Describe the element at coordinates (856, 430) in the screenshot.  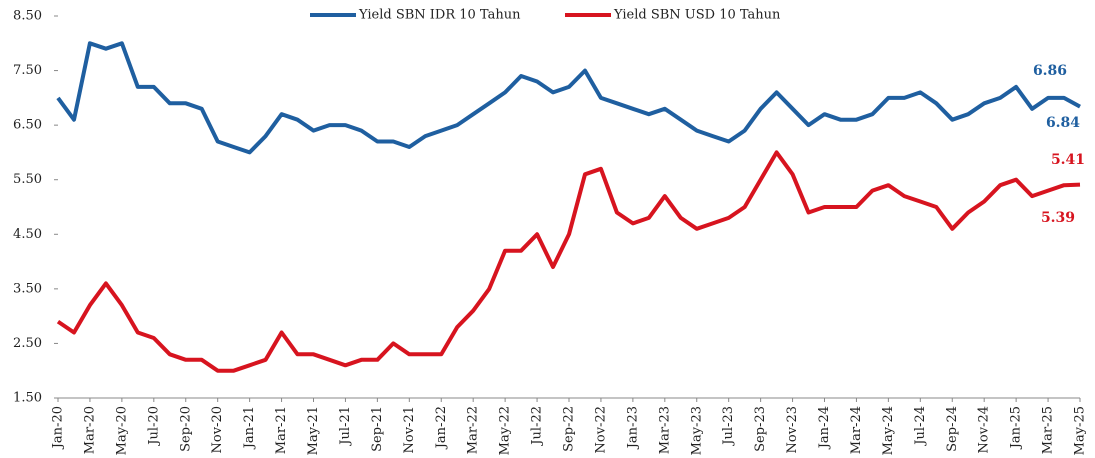
I see `x-tick-label: Mar-24` at that location.